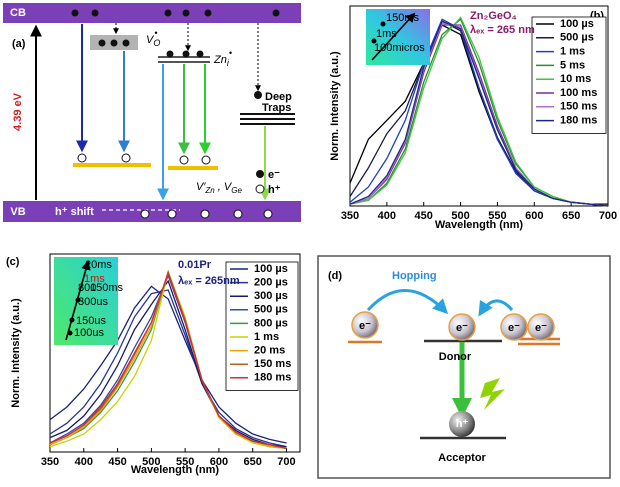  Describe the element at coordinates (91, 321) in the screenshot. I see `inset-label: 150us` at that location.